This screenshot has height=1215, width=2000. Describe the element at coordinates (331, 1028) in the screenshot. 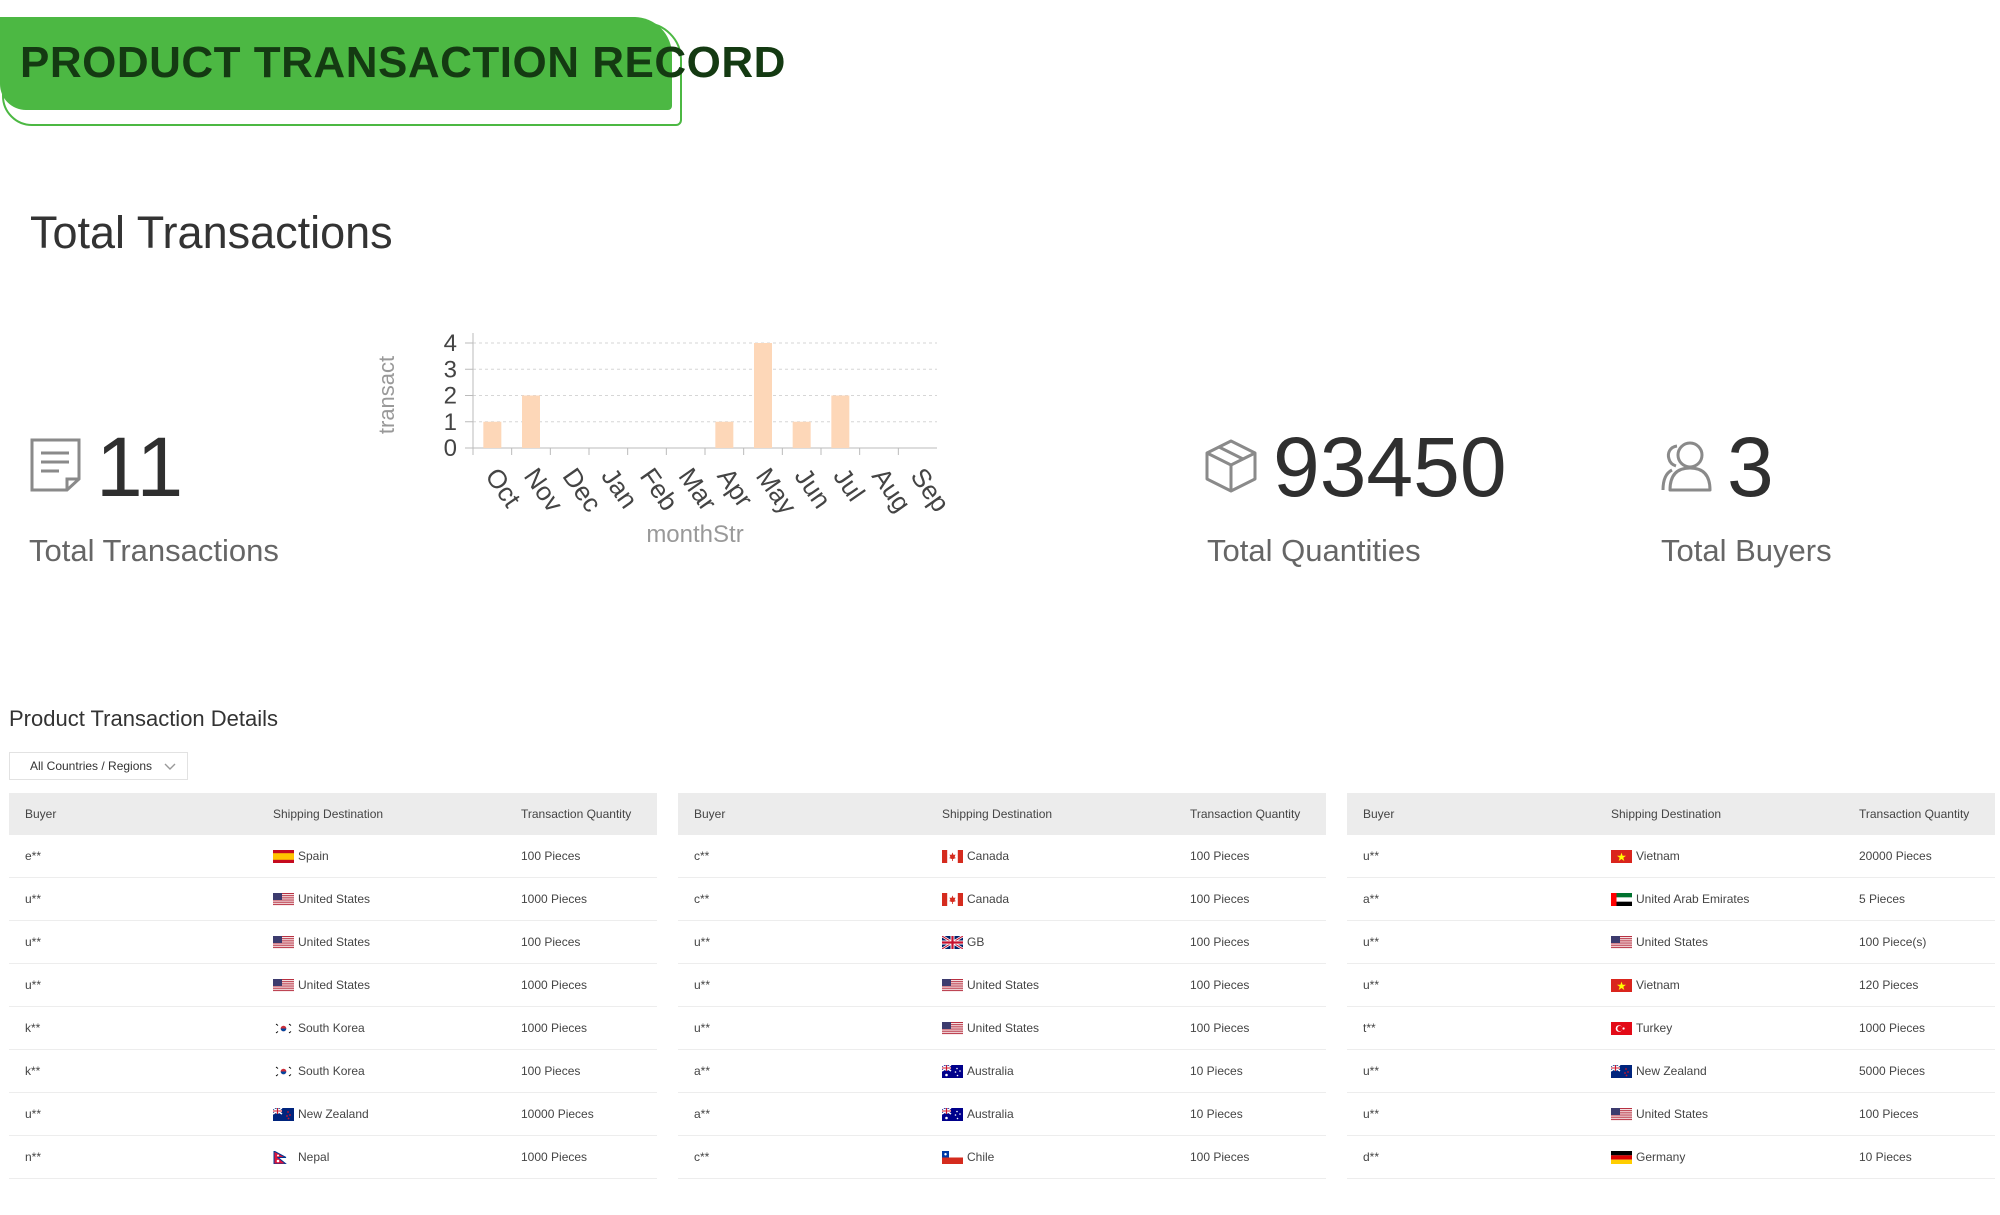

I see `destination-name: South Korea` at that location.